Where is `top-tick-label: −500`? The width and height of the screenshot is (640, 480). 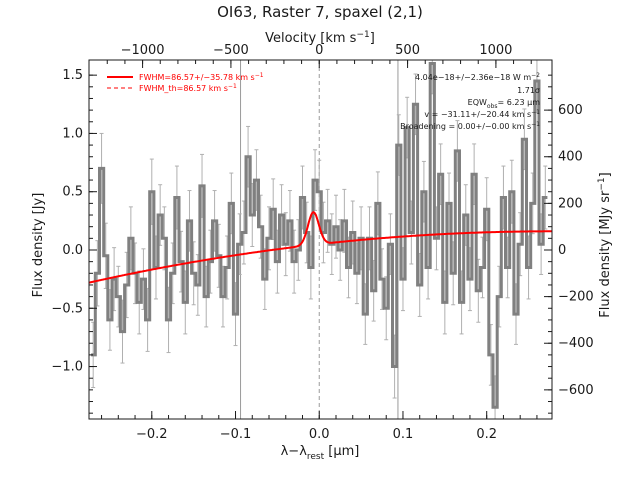 top-tick-label: −500 is located at coordinates (231, 50).